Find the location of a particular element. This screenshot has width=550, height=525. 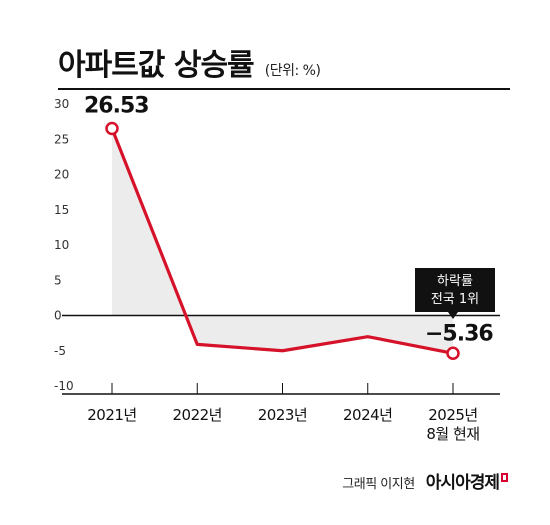

credit-row: 그래픽 이지현 아시아경제 is located at coordinates (425, 480).